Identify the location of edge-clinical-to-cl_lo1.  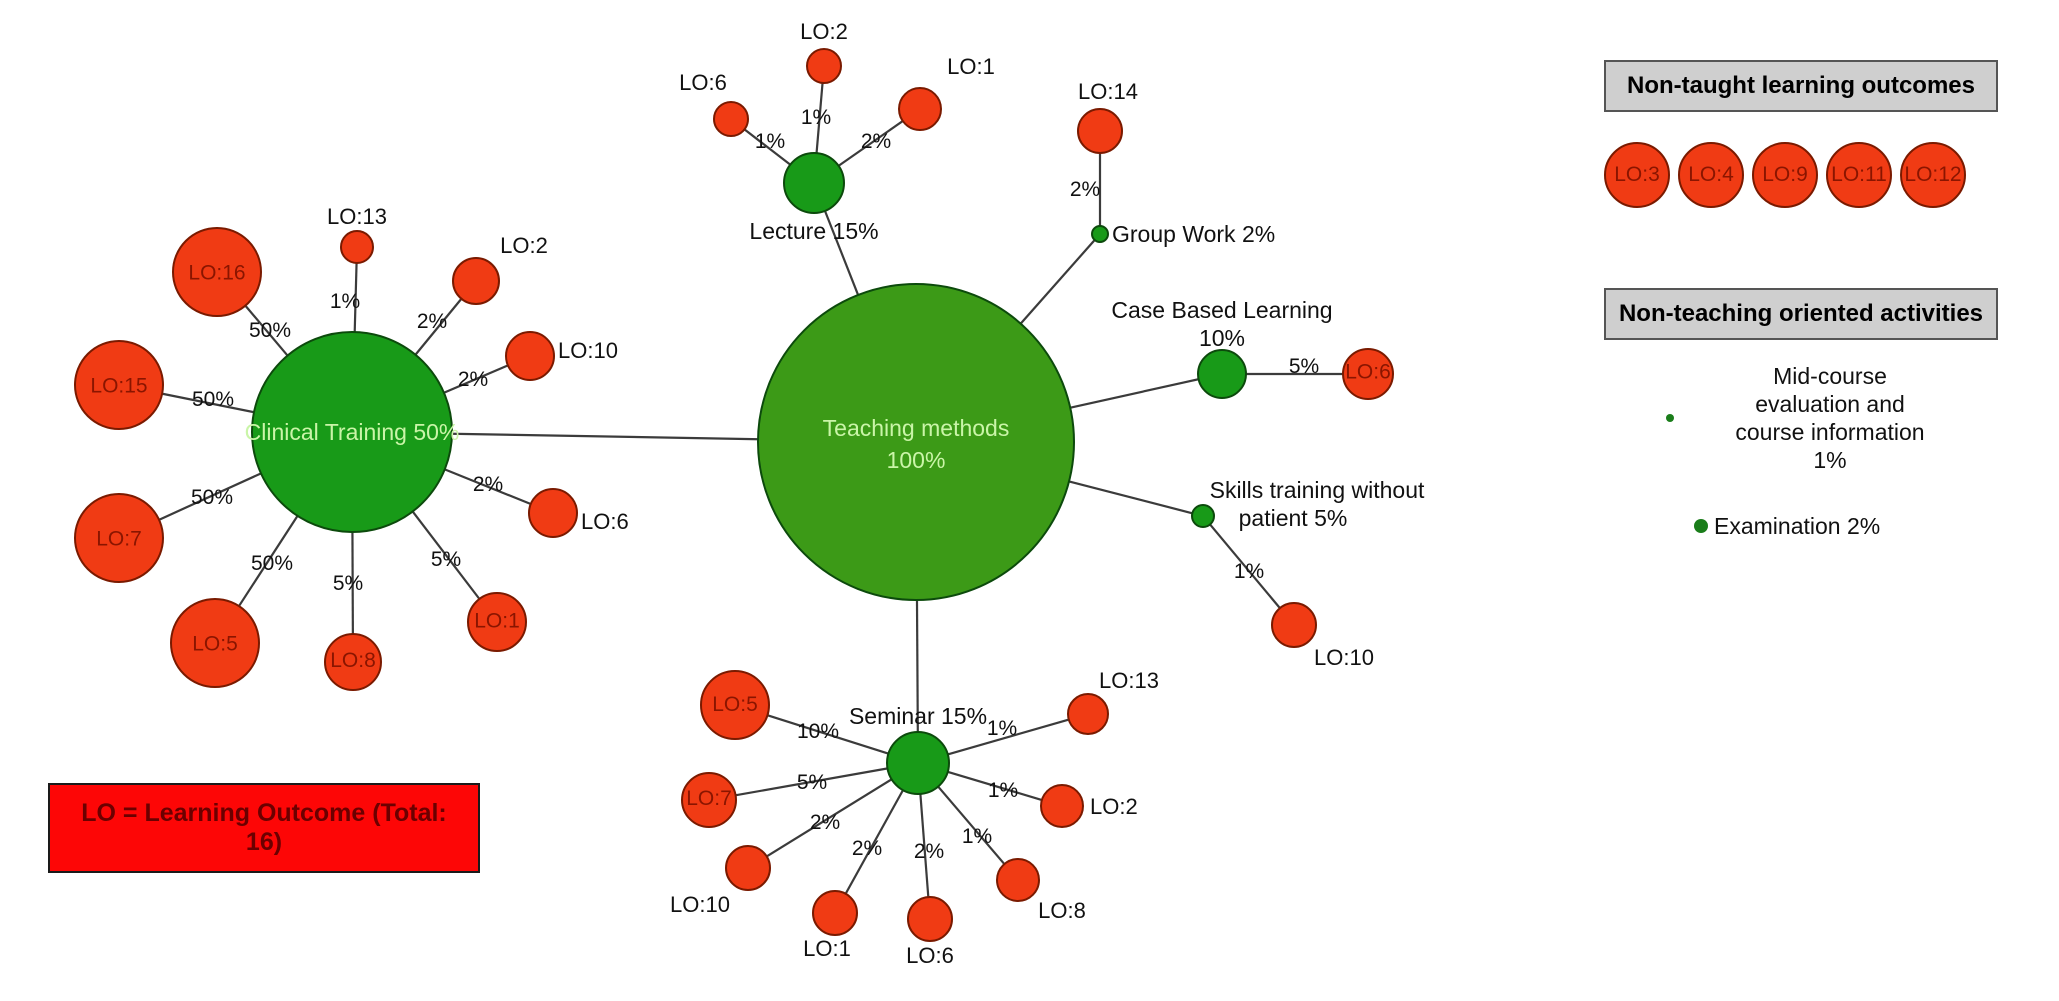
(446, 555).